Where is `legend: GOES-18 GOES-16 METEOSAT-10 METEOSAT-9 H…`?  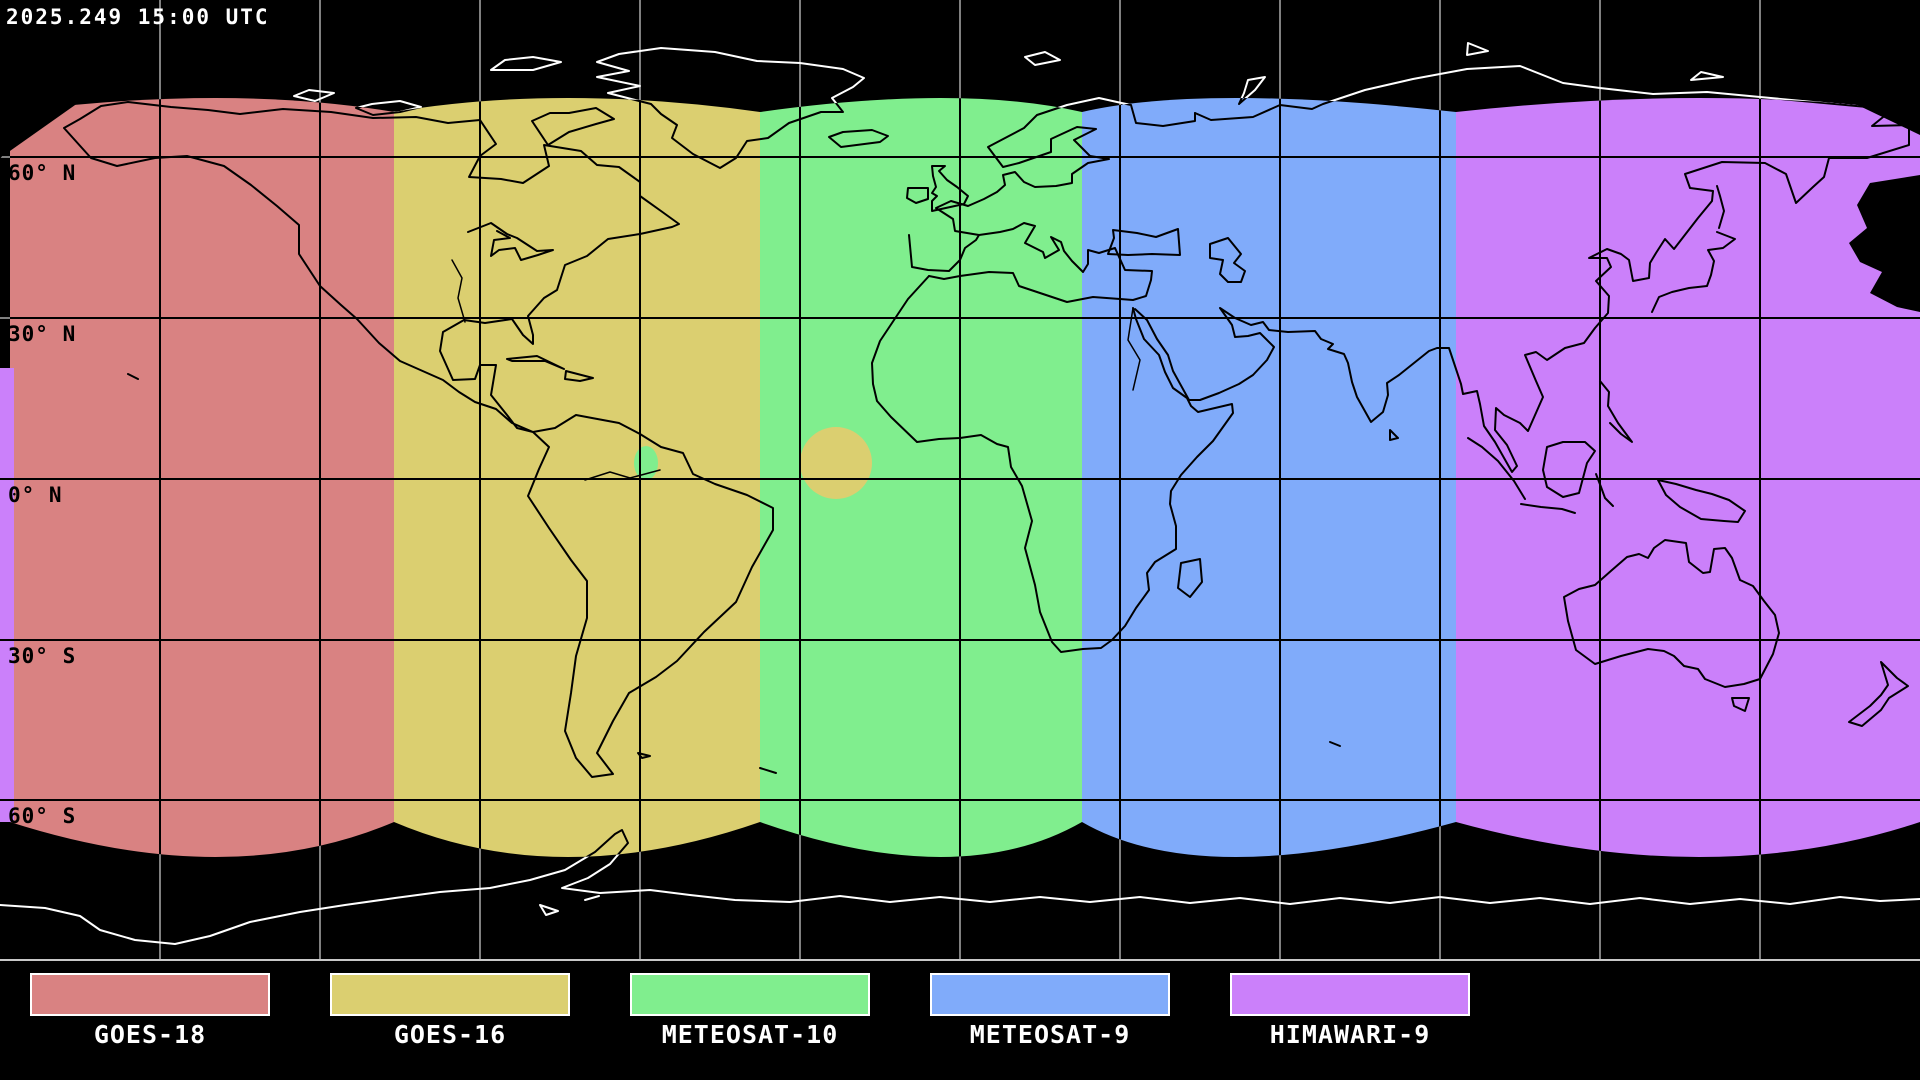 legend: GOES-18 GOES-16 METEOSAT-10 METEOSAT-9 H… is located at coordinates (960, 1020).